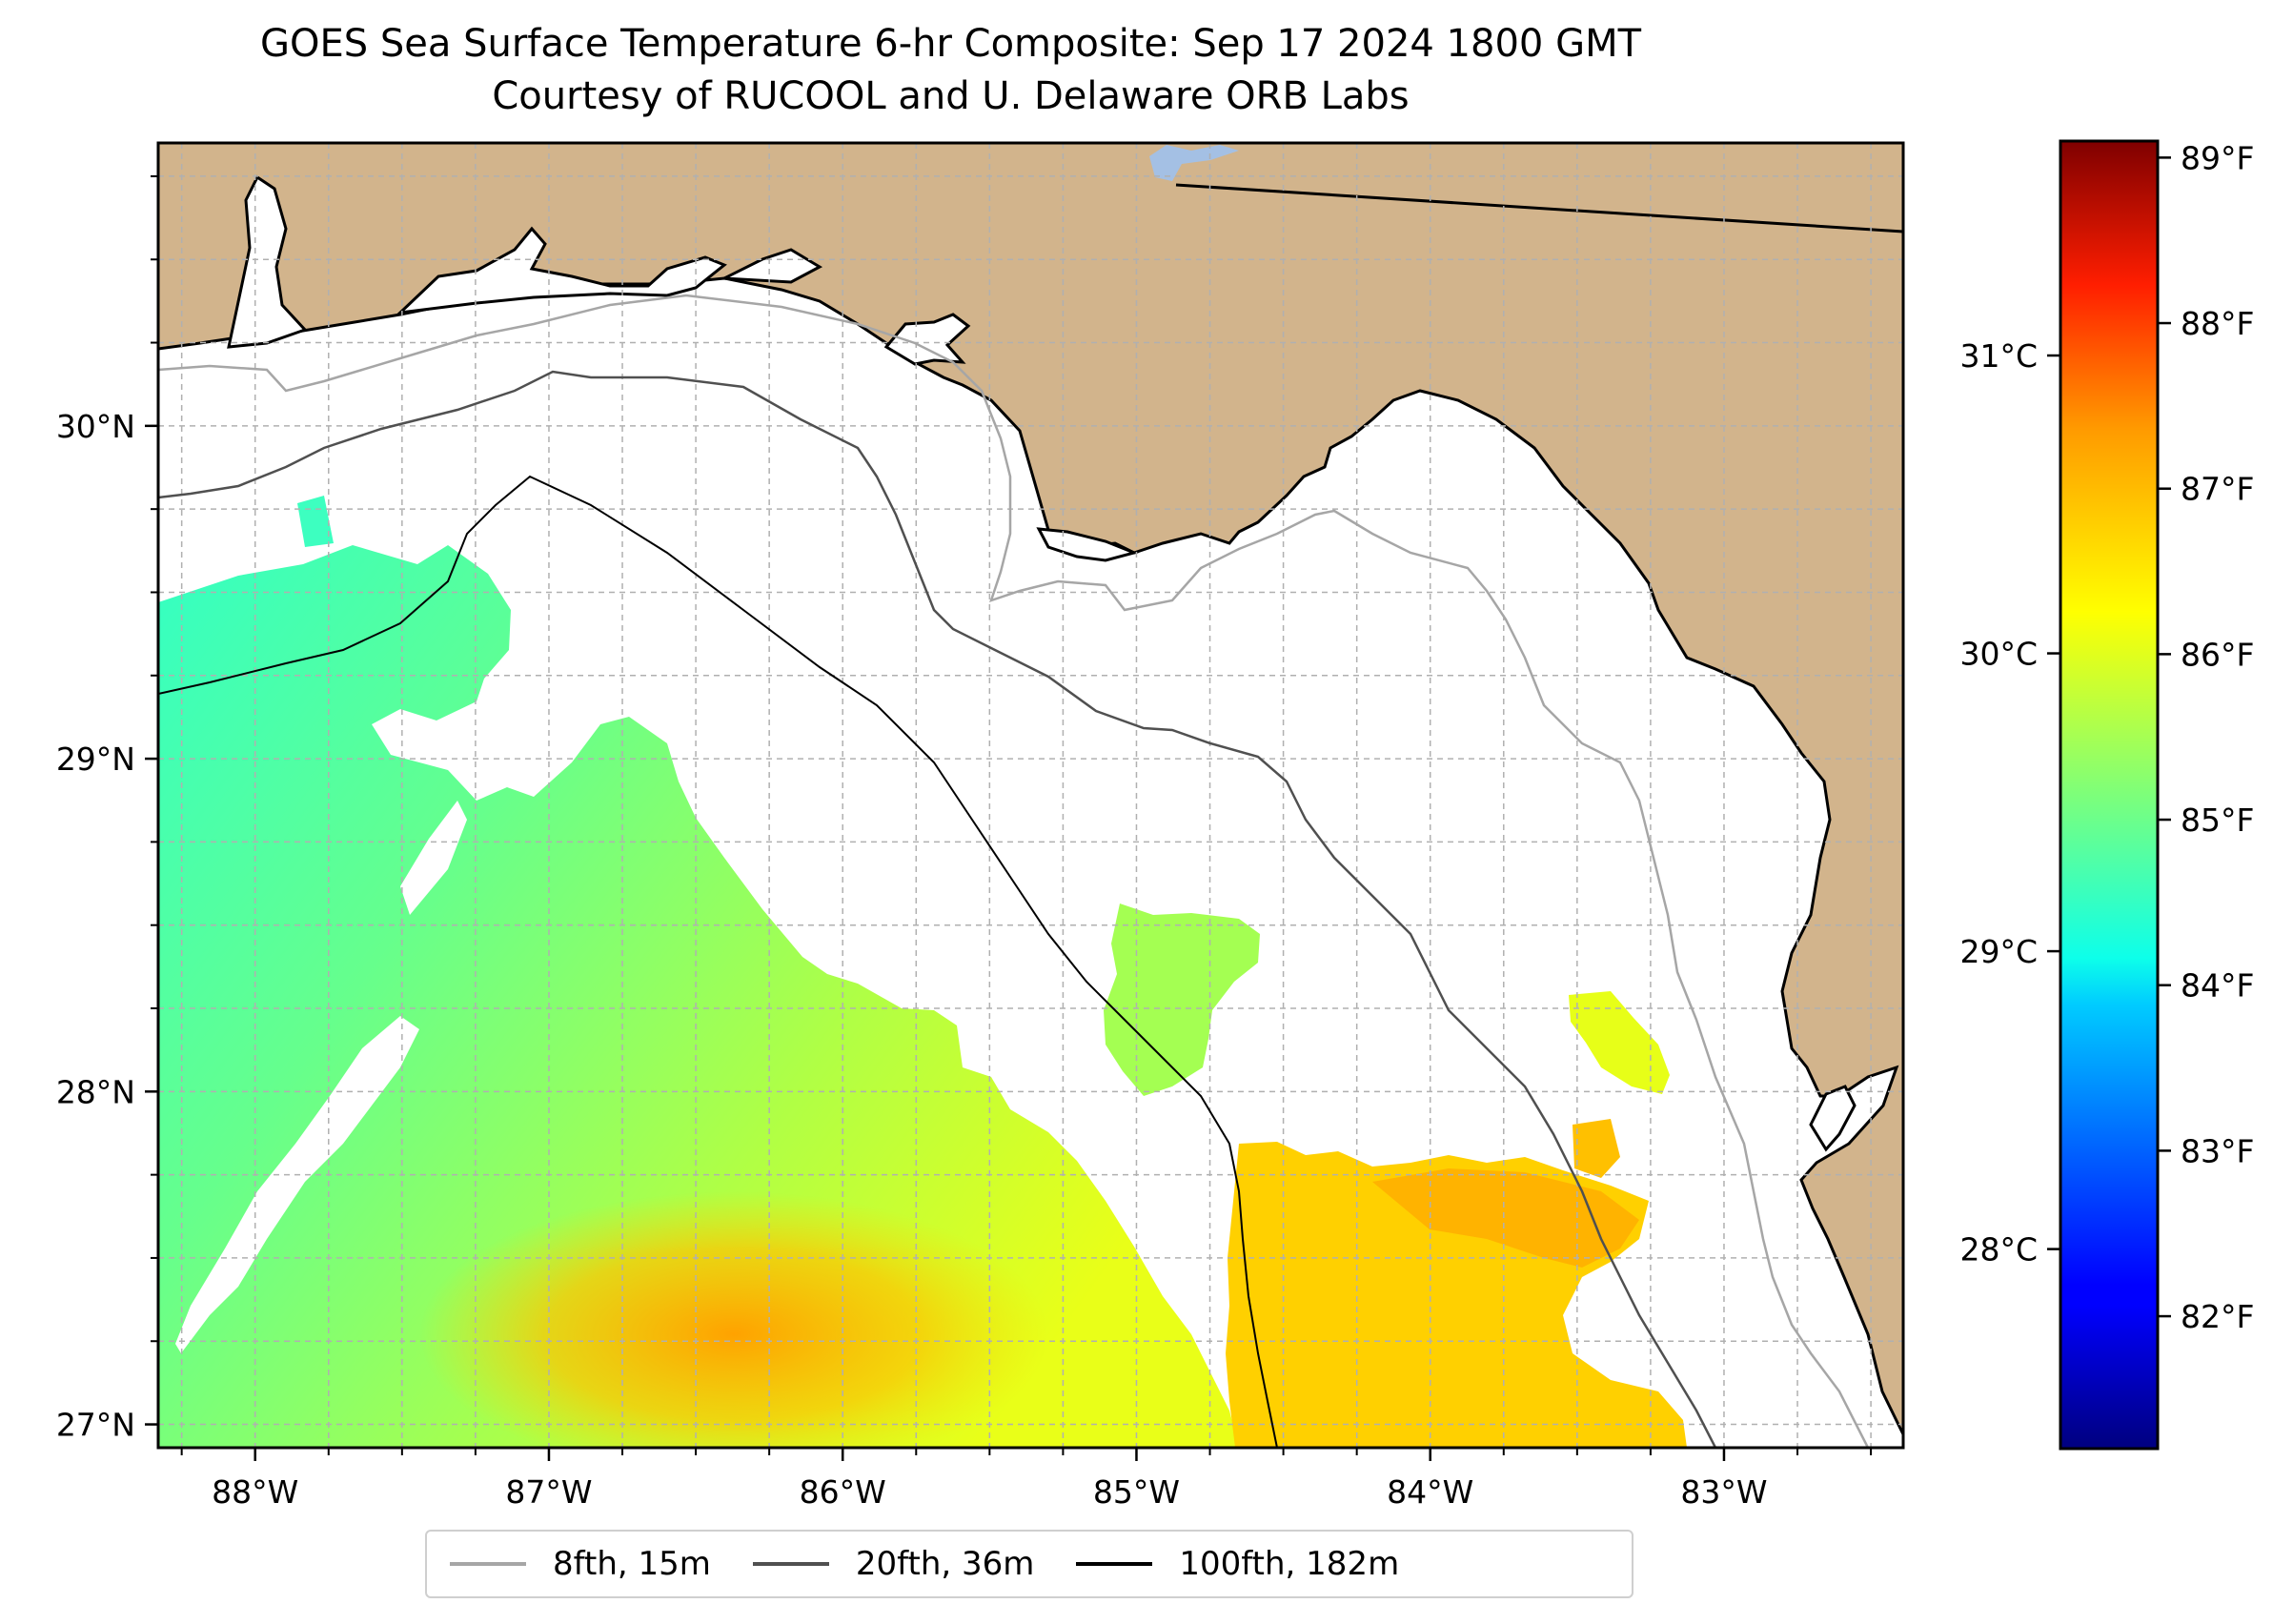 This screenshot has width=2293, height=1624. What do you see at coordinates (771, 266) in the screenshot?
I see `choctaw-bay` at bounding box center [771, 266].